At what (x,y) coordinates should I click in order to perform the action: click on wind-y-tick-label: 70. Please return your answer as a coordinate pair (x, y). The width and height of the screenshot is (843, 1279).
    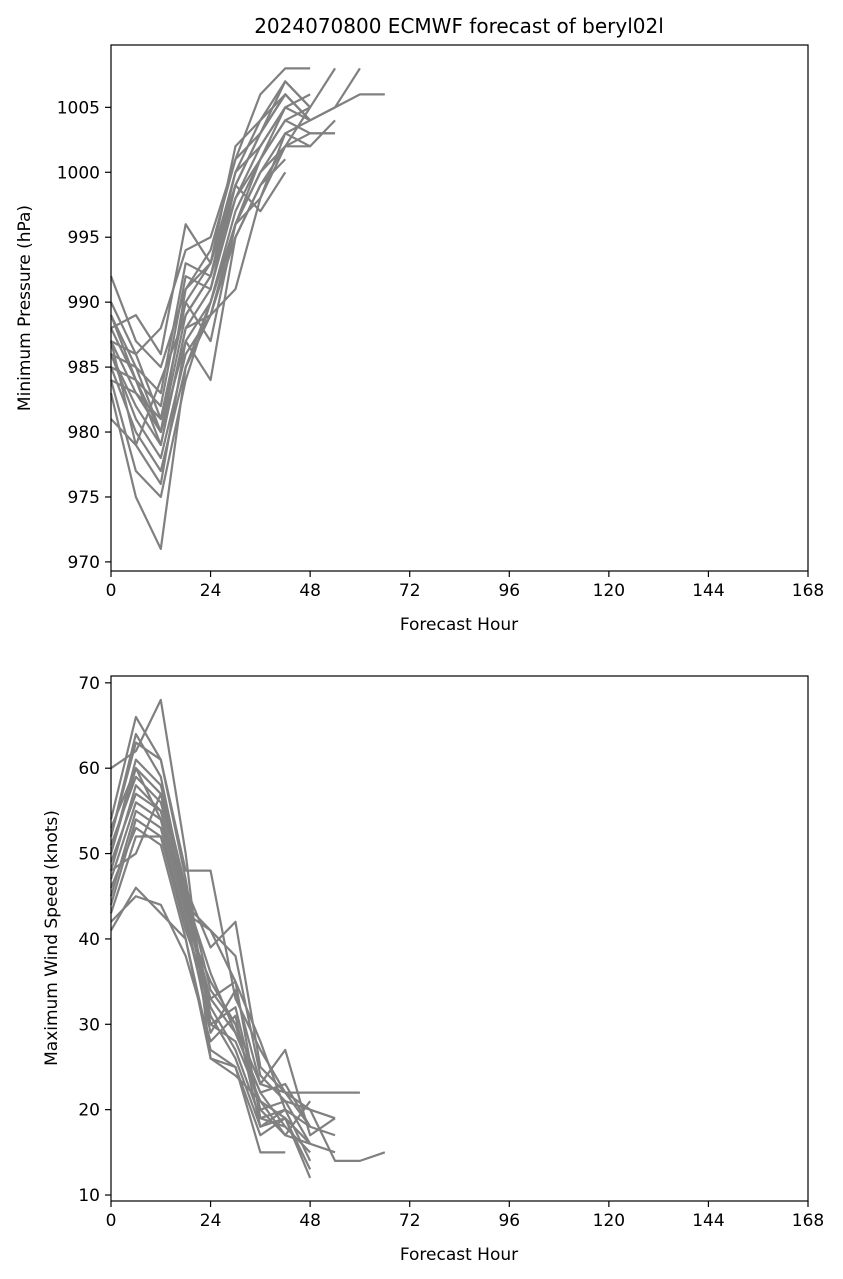
    Looking at the image, I should click on (89, 684).